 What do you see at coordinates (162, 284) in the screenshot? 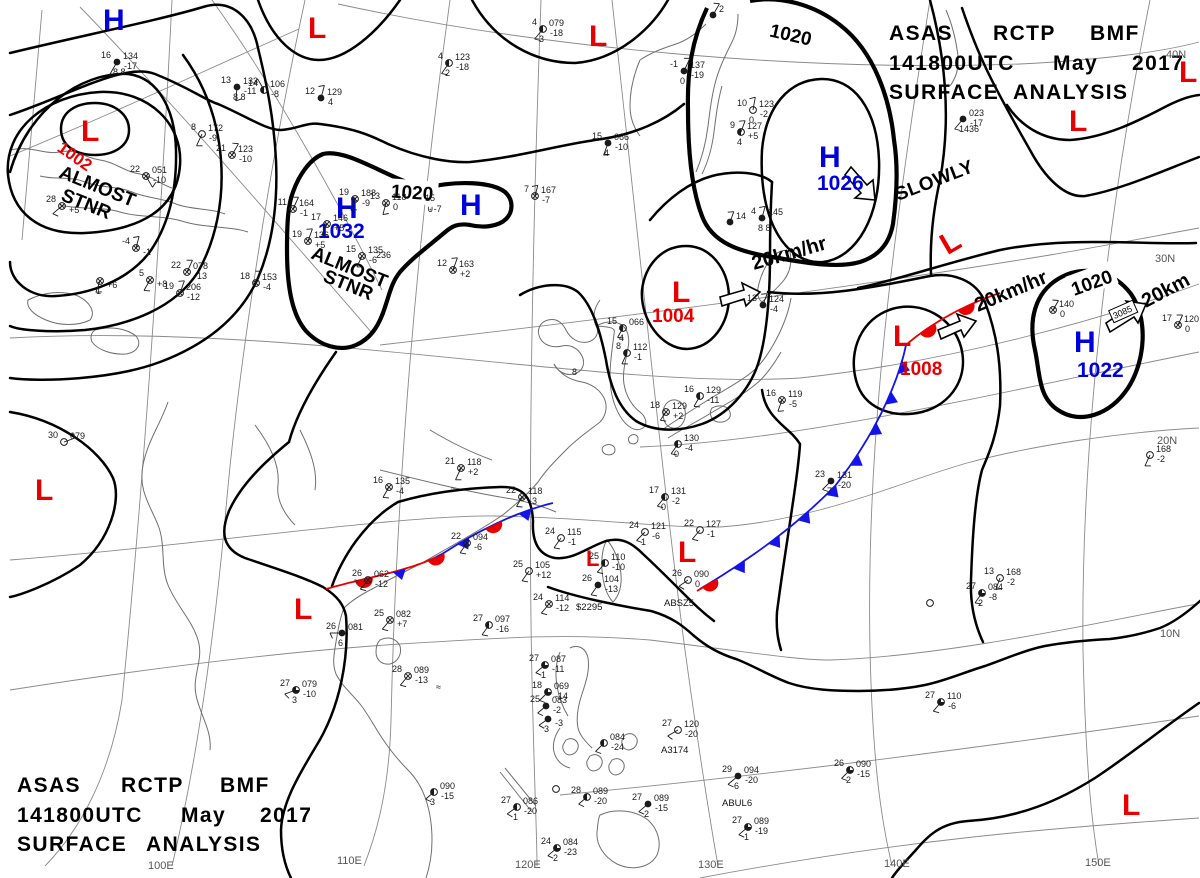
I see `svg-text: +8` at bounding box center [162, 284].